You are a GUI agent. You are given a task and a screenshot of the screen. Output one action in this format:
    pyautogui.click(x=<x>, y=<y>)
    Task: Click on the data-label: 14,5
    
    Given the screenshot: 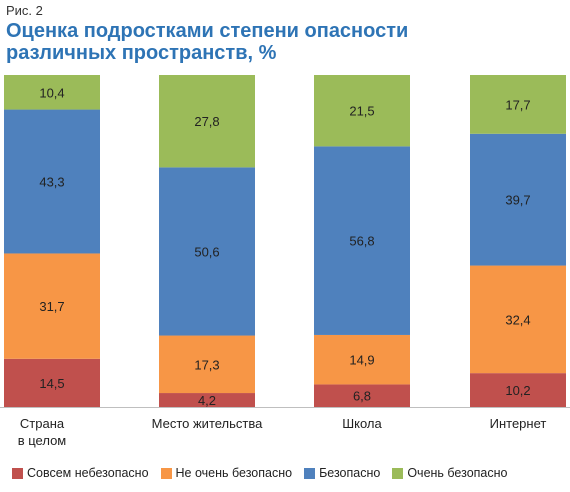 What is the action you would take?
    pyautogui.click(x=51, y=383)
    